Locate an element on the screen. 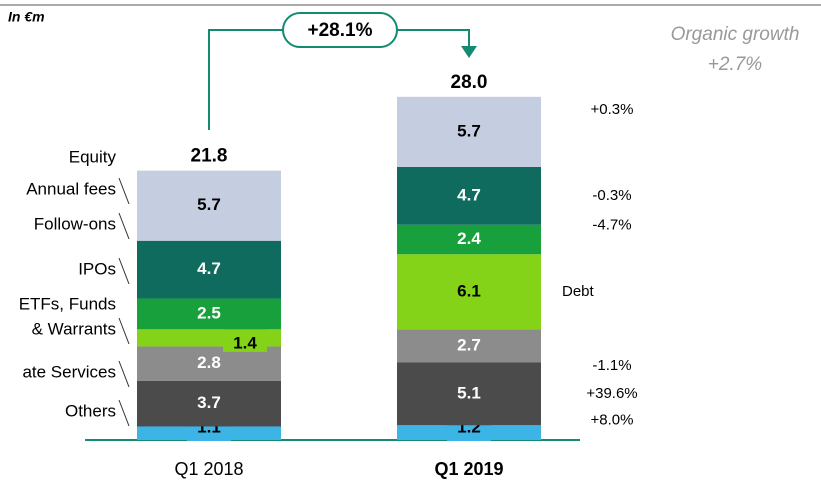  left-label: Others is located at coordinates (90, 410).